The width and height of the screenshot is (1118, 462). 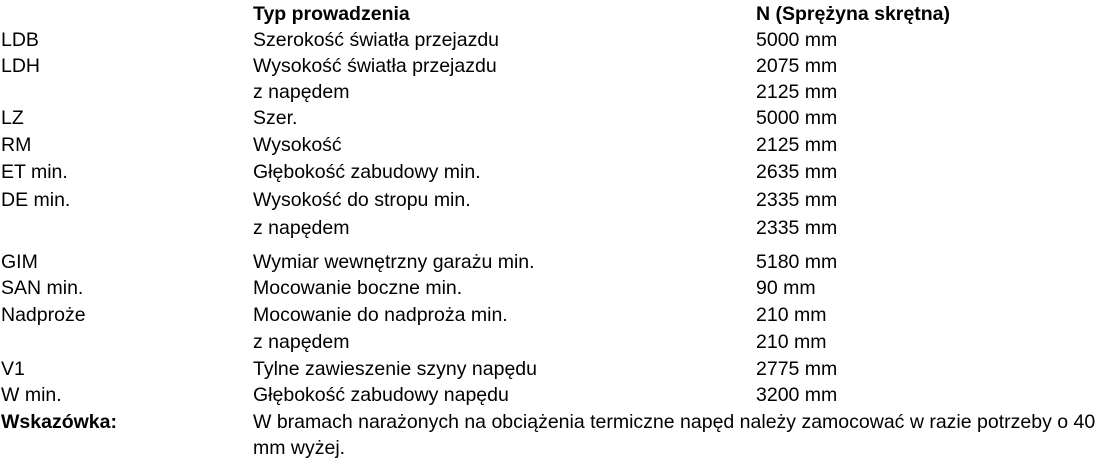 I want to click on row-description: Wysokość, so click(x=297, y=145).